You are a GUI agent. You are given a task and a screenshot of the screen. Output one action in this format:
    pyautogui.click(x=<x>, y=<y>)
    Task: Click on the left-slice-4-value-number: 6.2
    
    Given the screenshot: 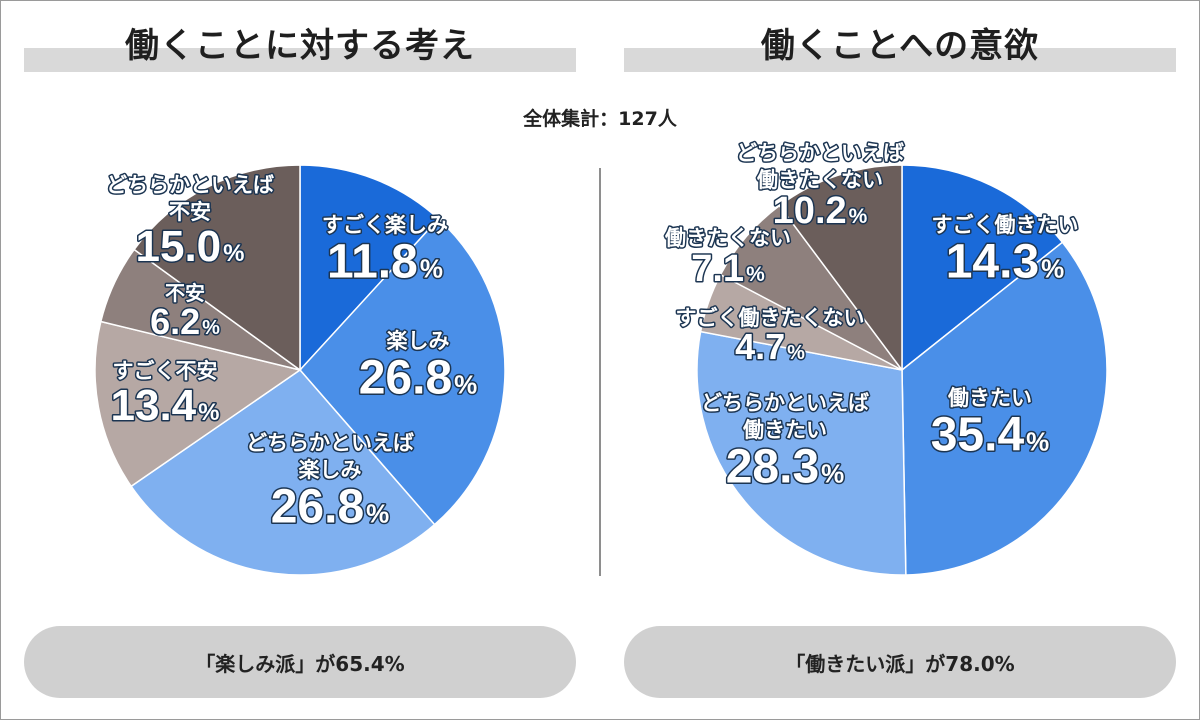 What is the action you would take?
    pyautogui.click(x=175, y=321)
    